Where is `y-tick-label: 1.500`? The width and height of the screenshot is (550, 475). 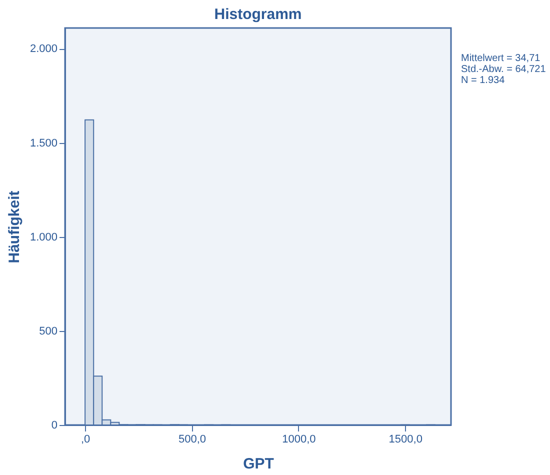
y-tick-label: 1.500 is located at coordinates (44, 143).